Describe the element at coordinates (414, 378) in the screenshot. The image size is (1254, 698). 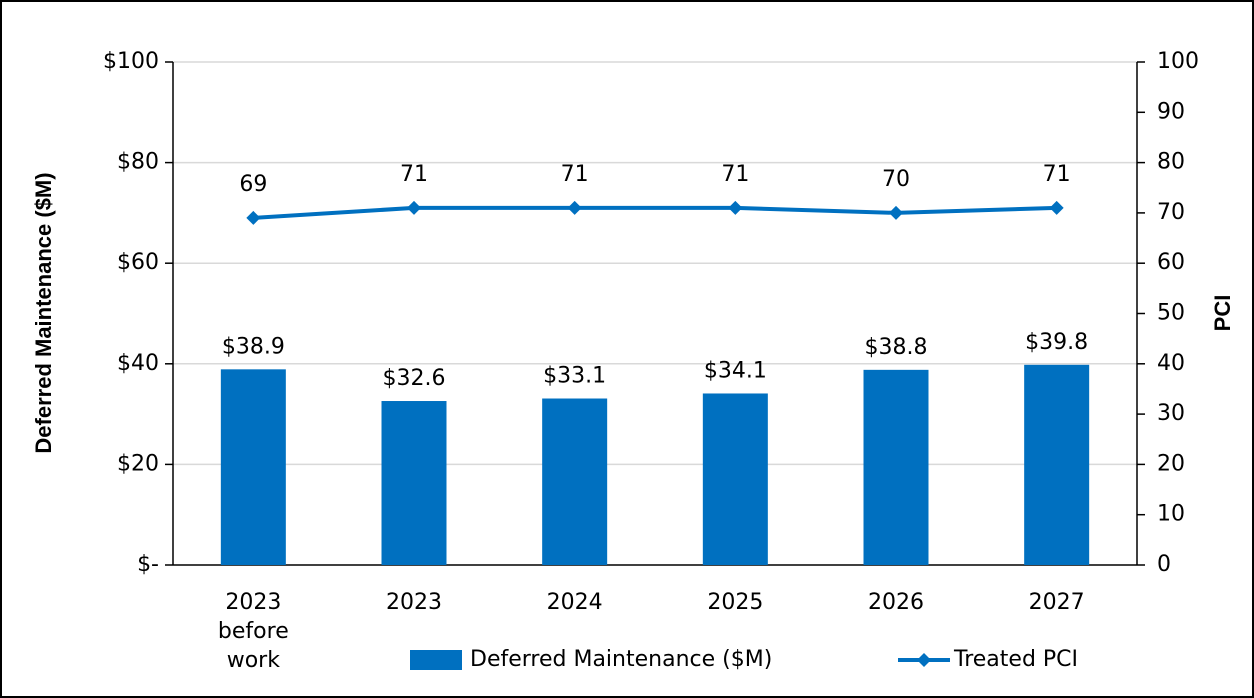
I see `bar-label: $32.6` at that location.